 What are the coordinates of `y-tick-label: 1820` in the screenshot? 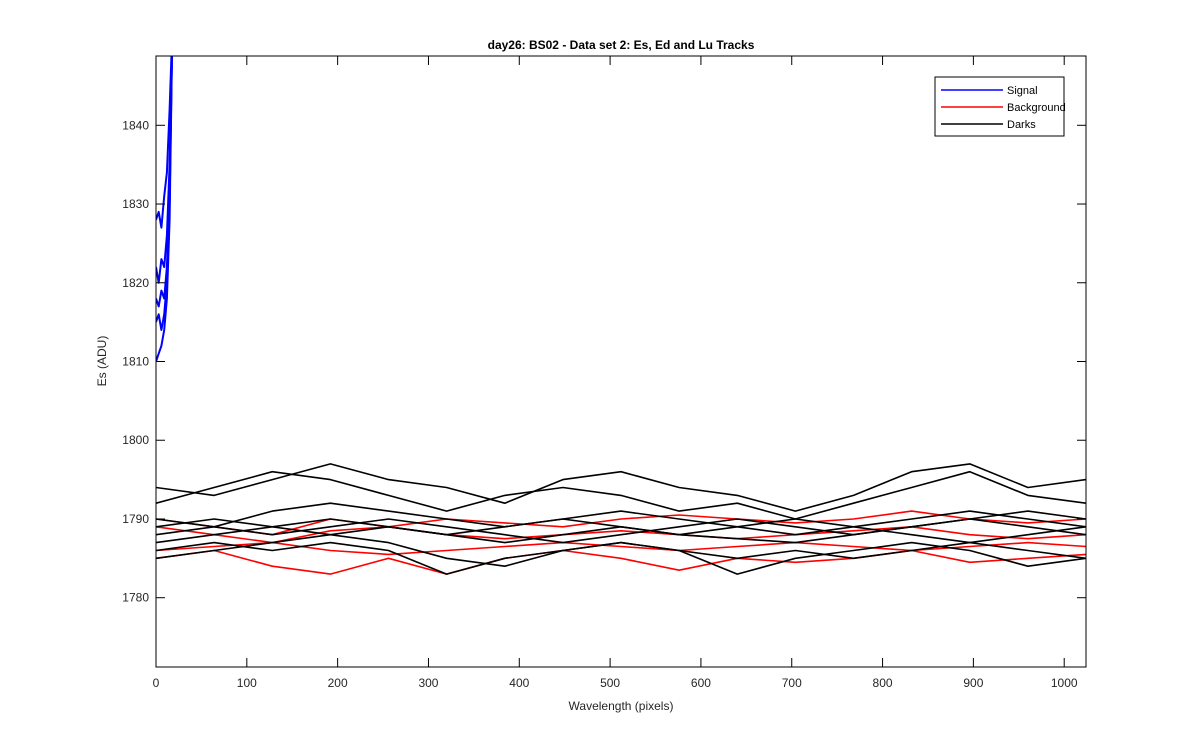 It's located at (135, 283).